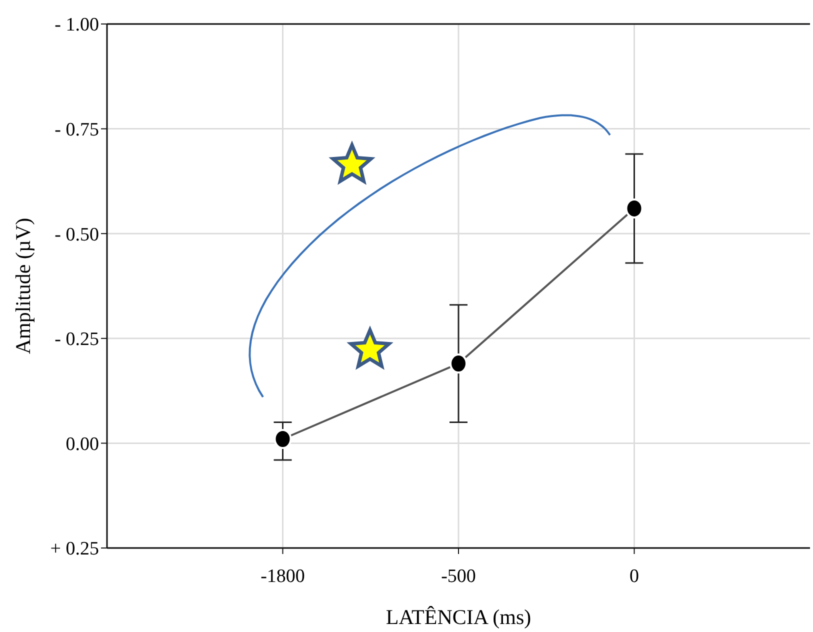  What do you see at coordinates (282, 576) in the screenshot?
I see `x-tick-label: -1800` at bounding box center [282, 576].